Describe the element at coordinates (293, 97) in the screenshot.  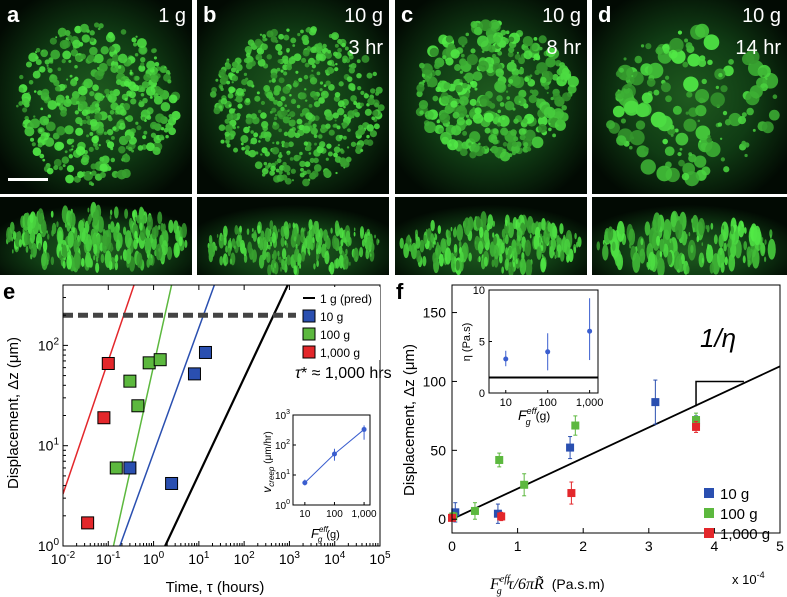
I see `micrograph-b-top: b 10 g 3 hr` at that location.